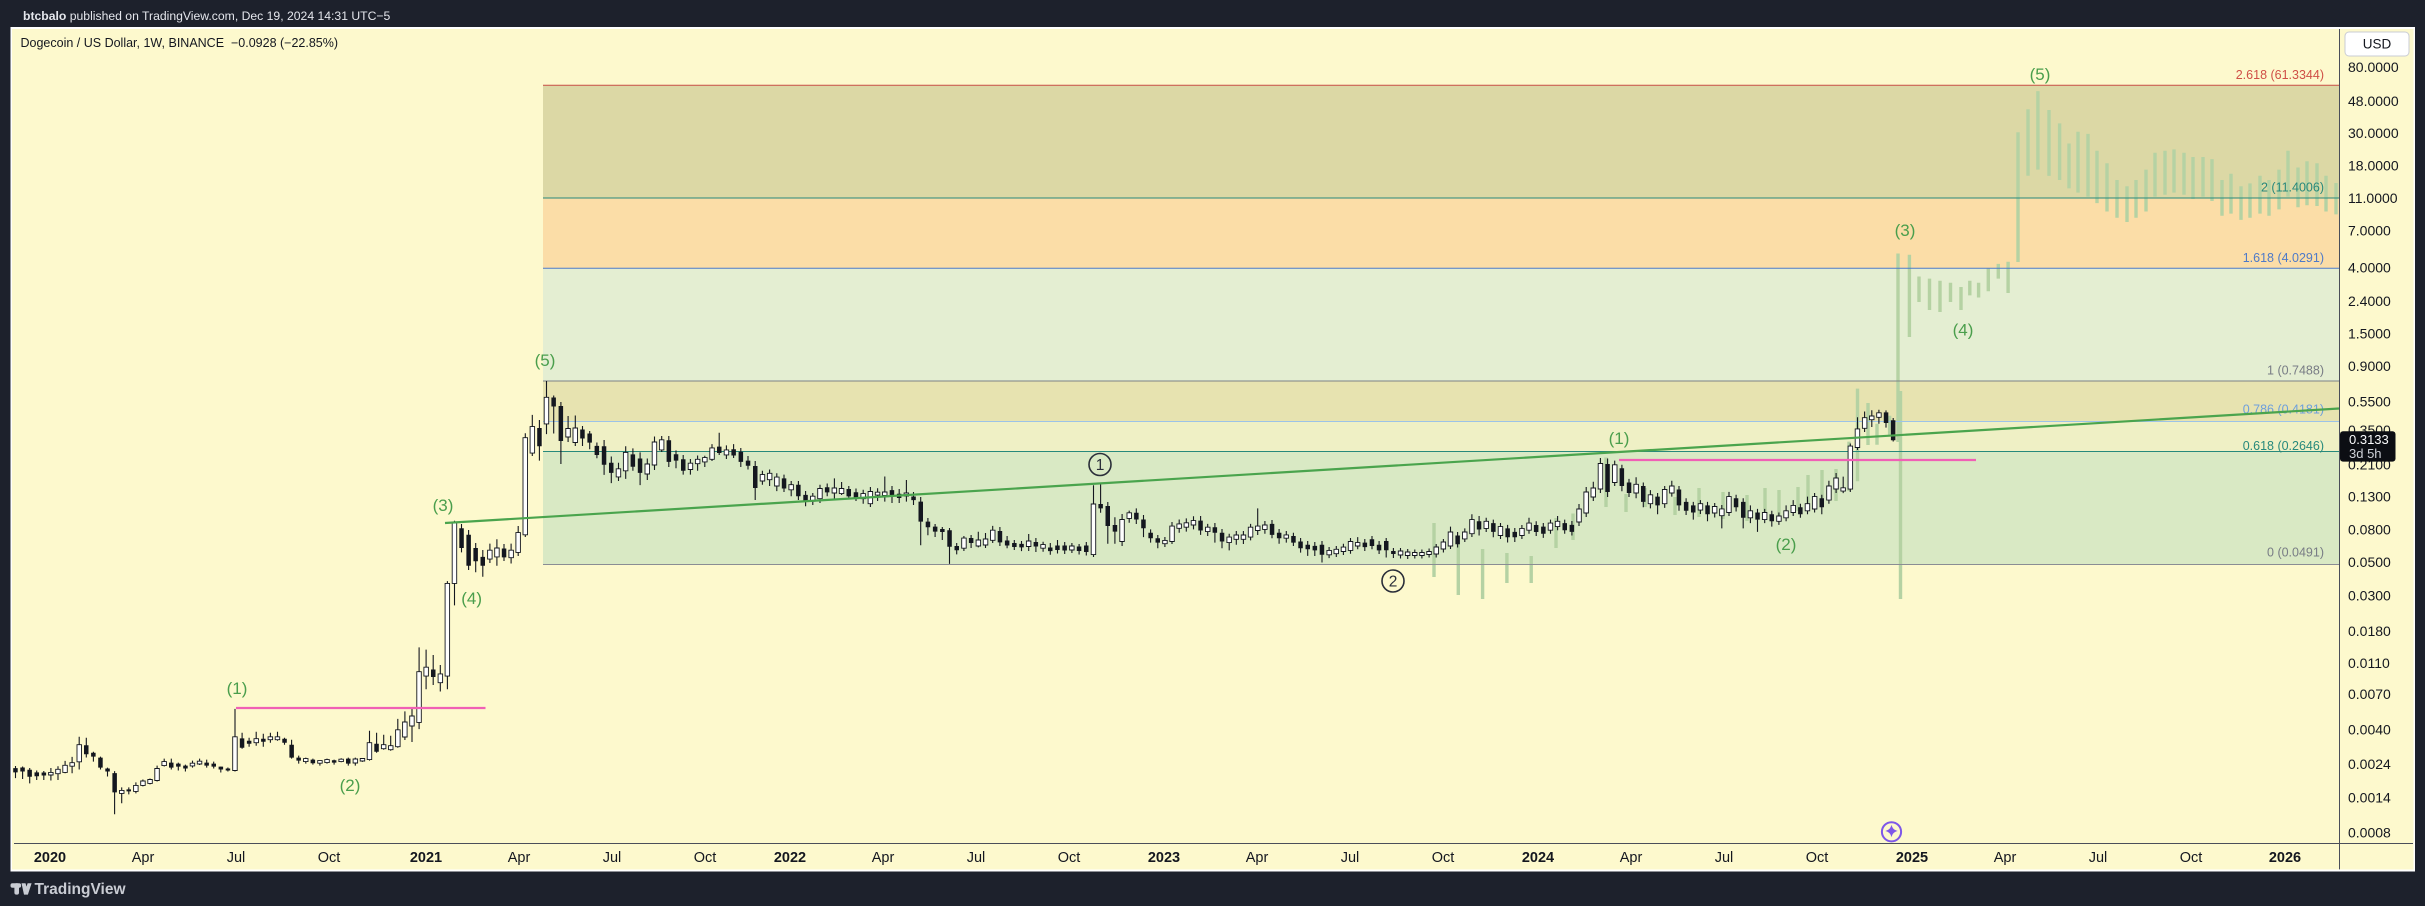 The width and height of the screenshot is (2425, 906). What do you see at coordinates (2369, 596) in the screenshot?
I see `svg-text: 0.0300` at bounding box center [2369, 596].